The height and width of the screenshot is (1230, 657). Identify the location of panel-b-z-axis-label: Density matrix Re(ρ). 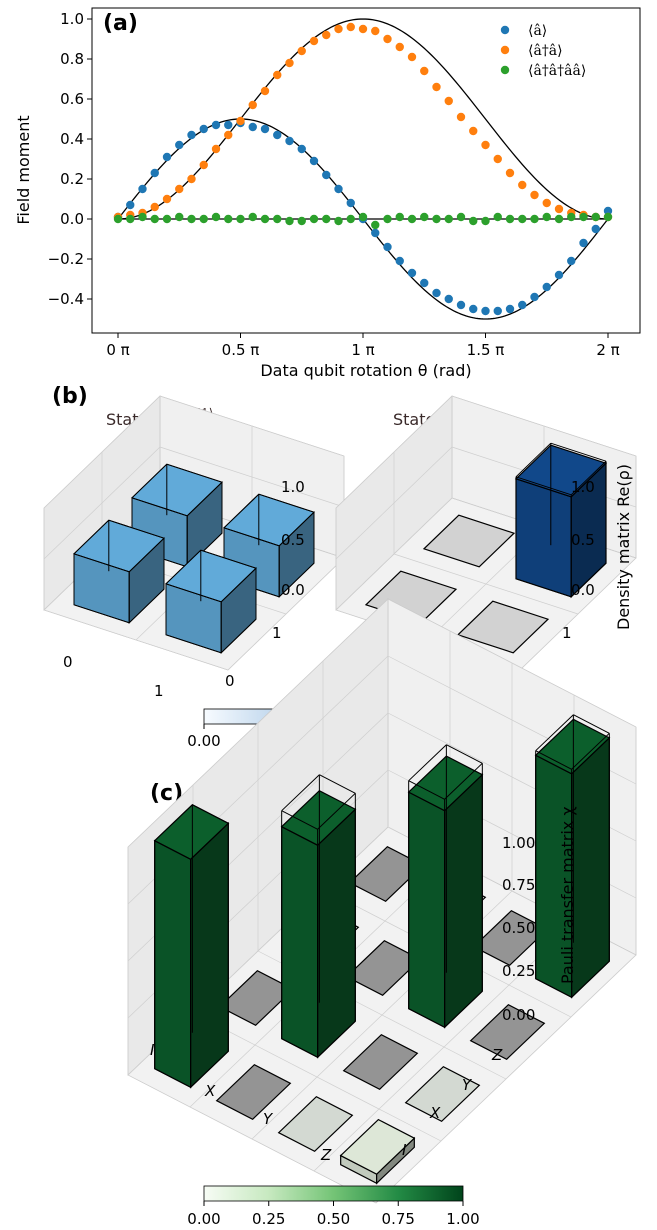
(623, 547).